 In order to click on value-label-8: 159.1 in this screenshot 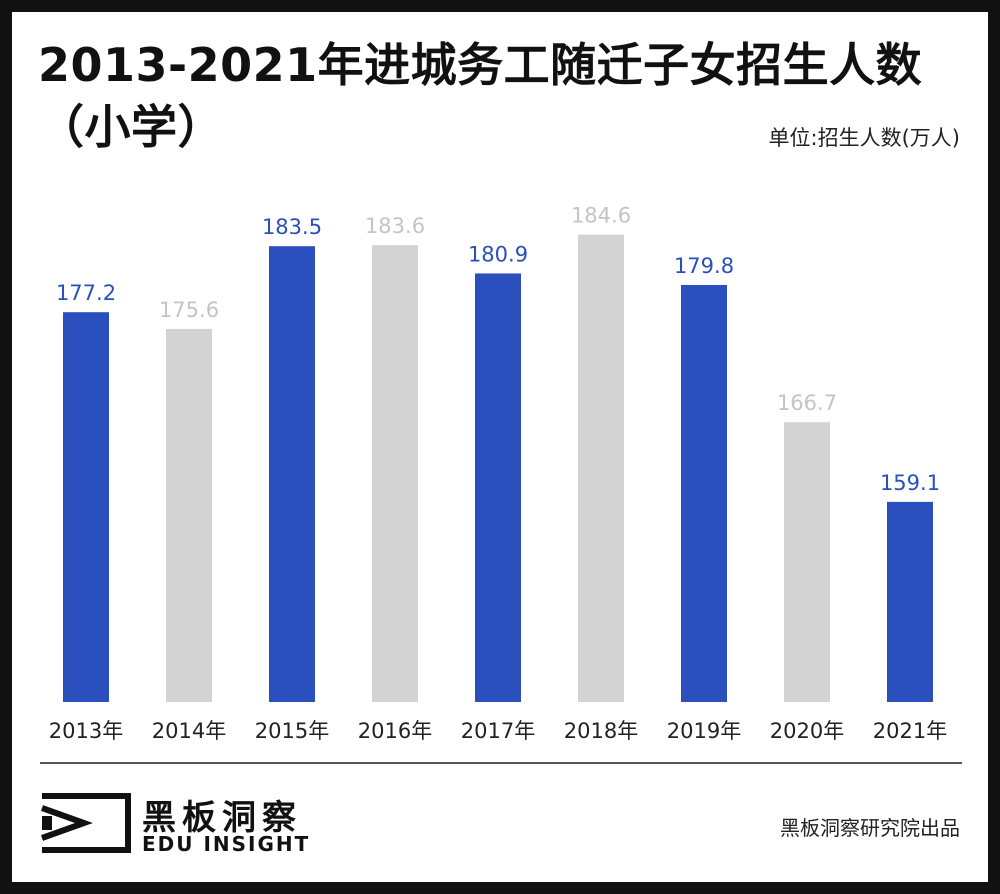, I will do `click(910, 483)`.